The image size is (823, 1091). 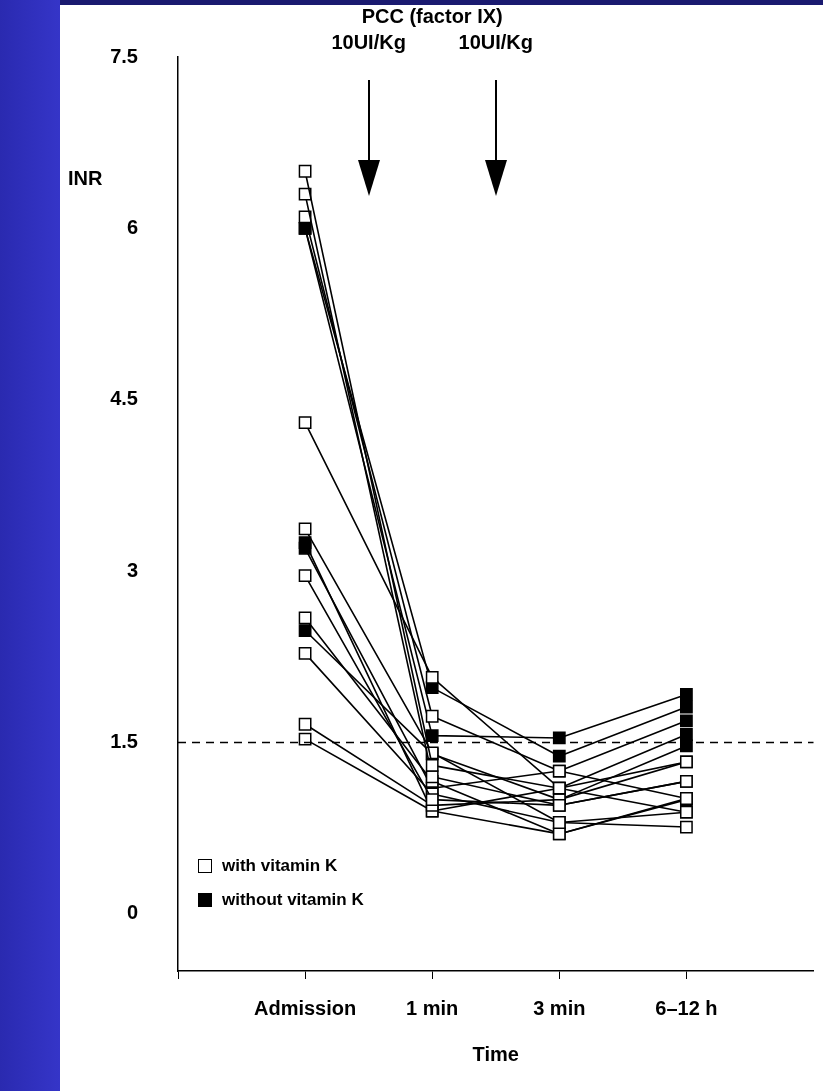 What do you see at coordinates (432, 1007) in the screenshot?
I see `x-tick-label: 1 min` at bounding box center [432, 1007].